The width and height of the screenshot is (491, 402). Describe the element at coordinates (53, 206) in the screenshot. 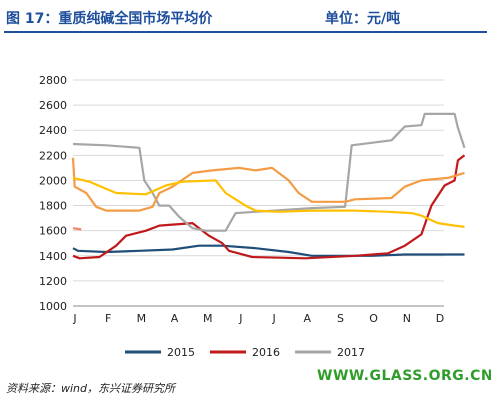

I see `y-tick-label: 1800` at that location.